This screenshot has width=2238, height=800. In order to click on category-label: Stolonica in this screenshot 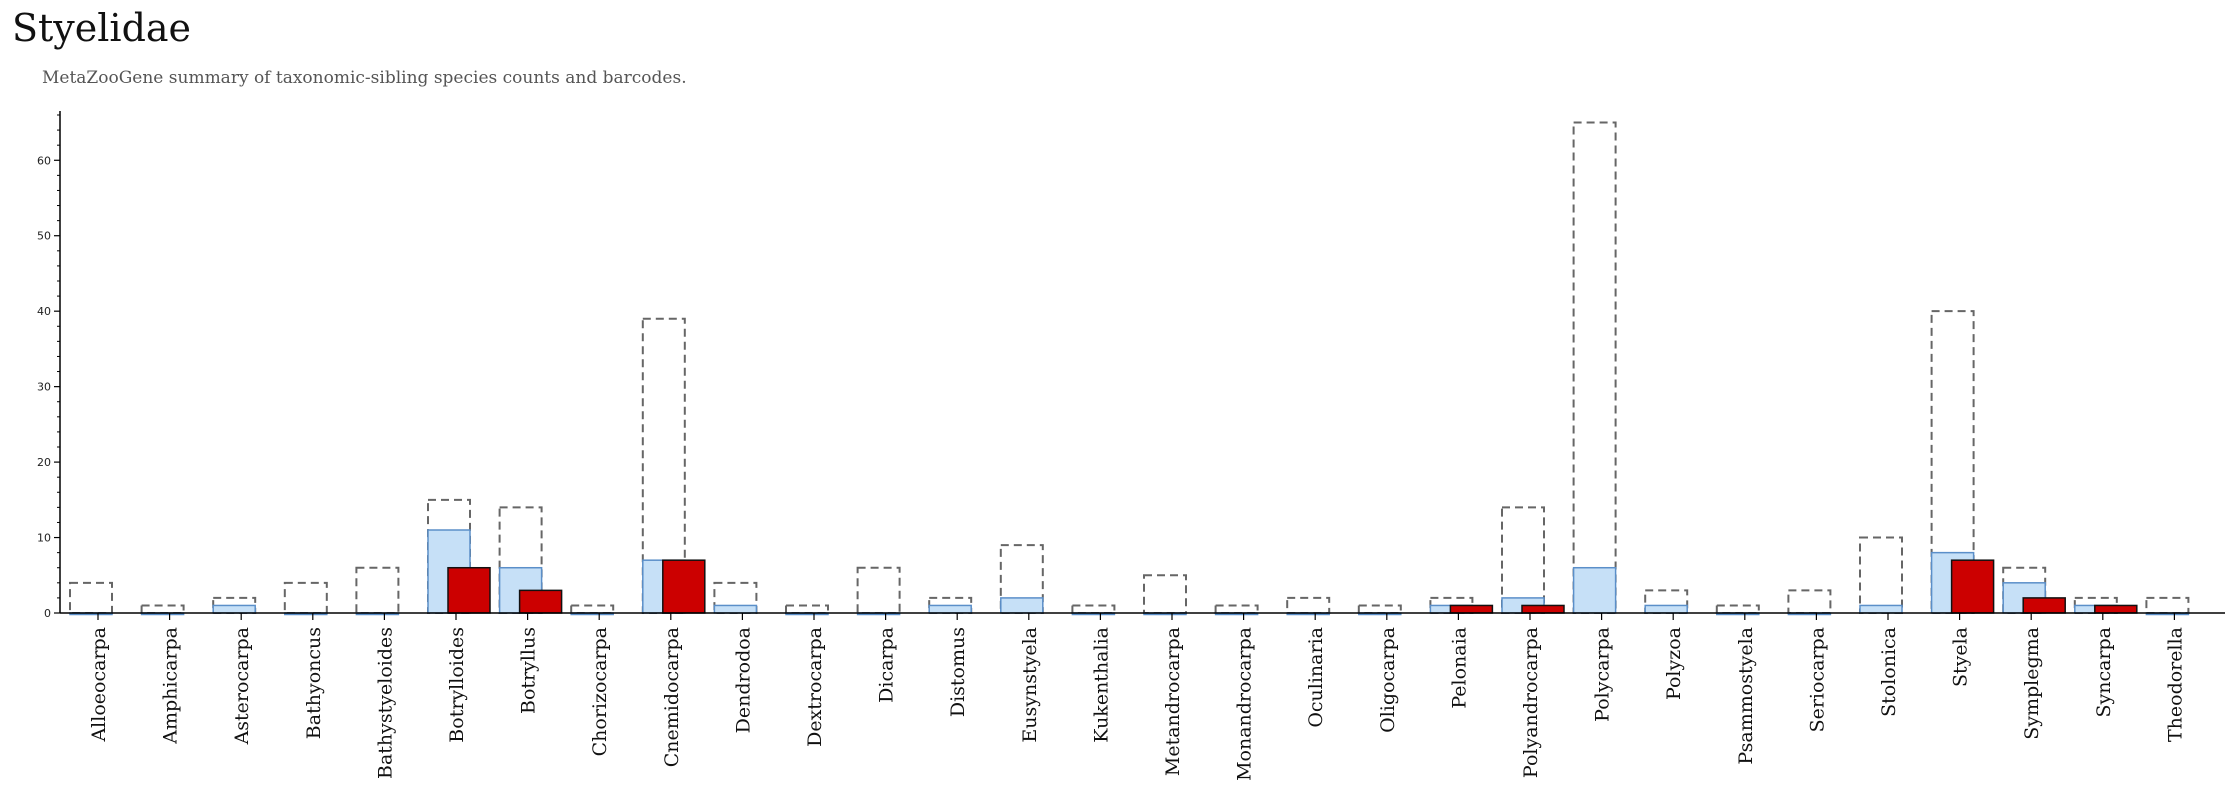, I will do `click(1889, 672)`.